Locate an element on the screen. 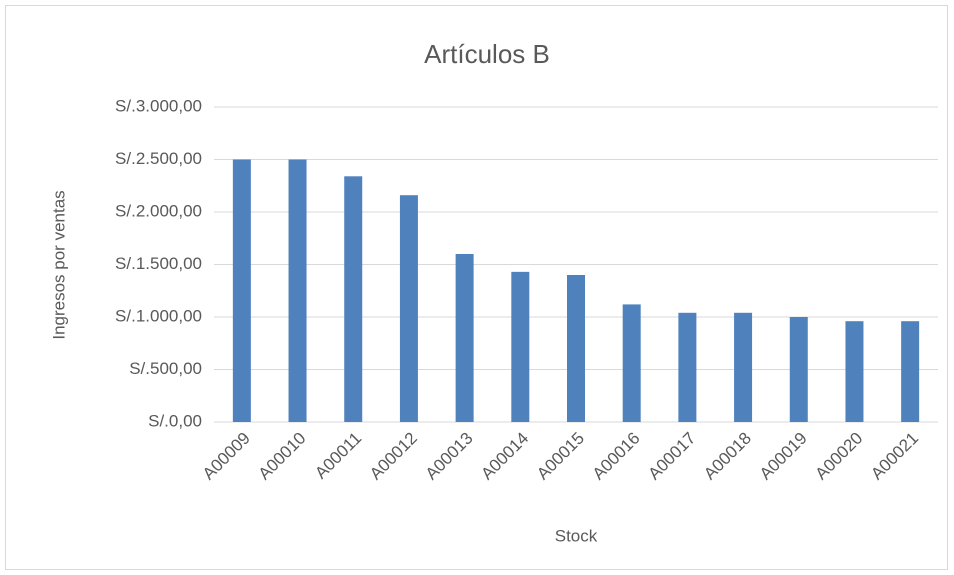 This screenshot has height=575, width=954. y-axis-title: Ingresos por ventas is located at coordinates (58, 264).